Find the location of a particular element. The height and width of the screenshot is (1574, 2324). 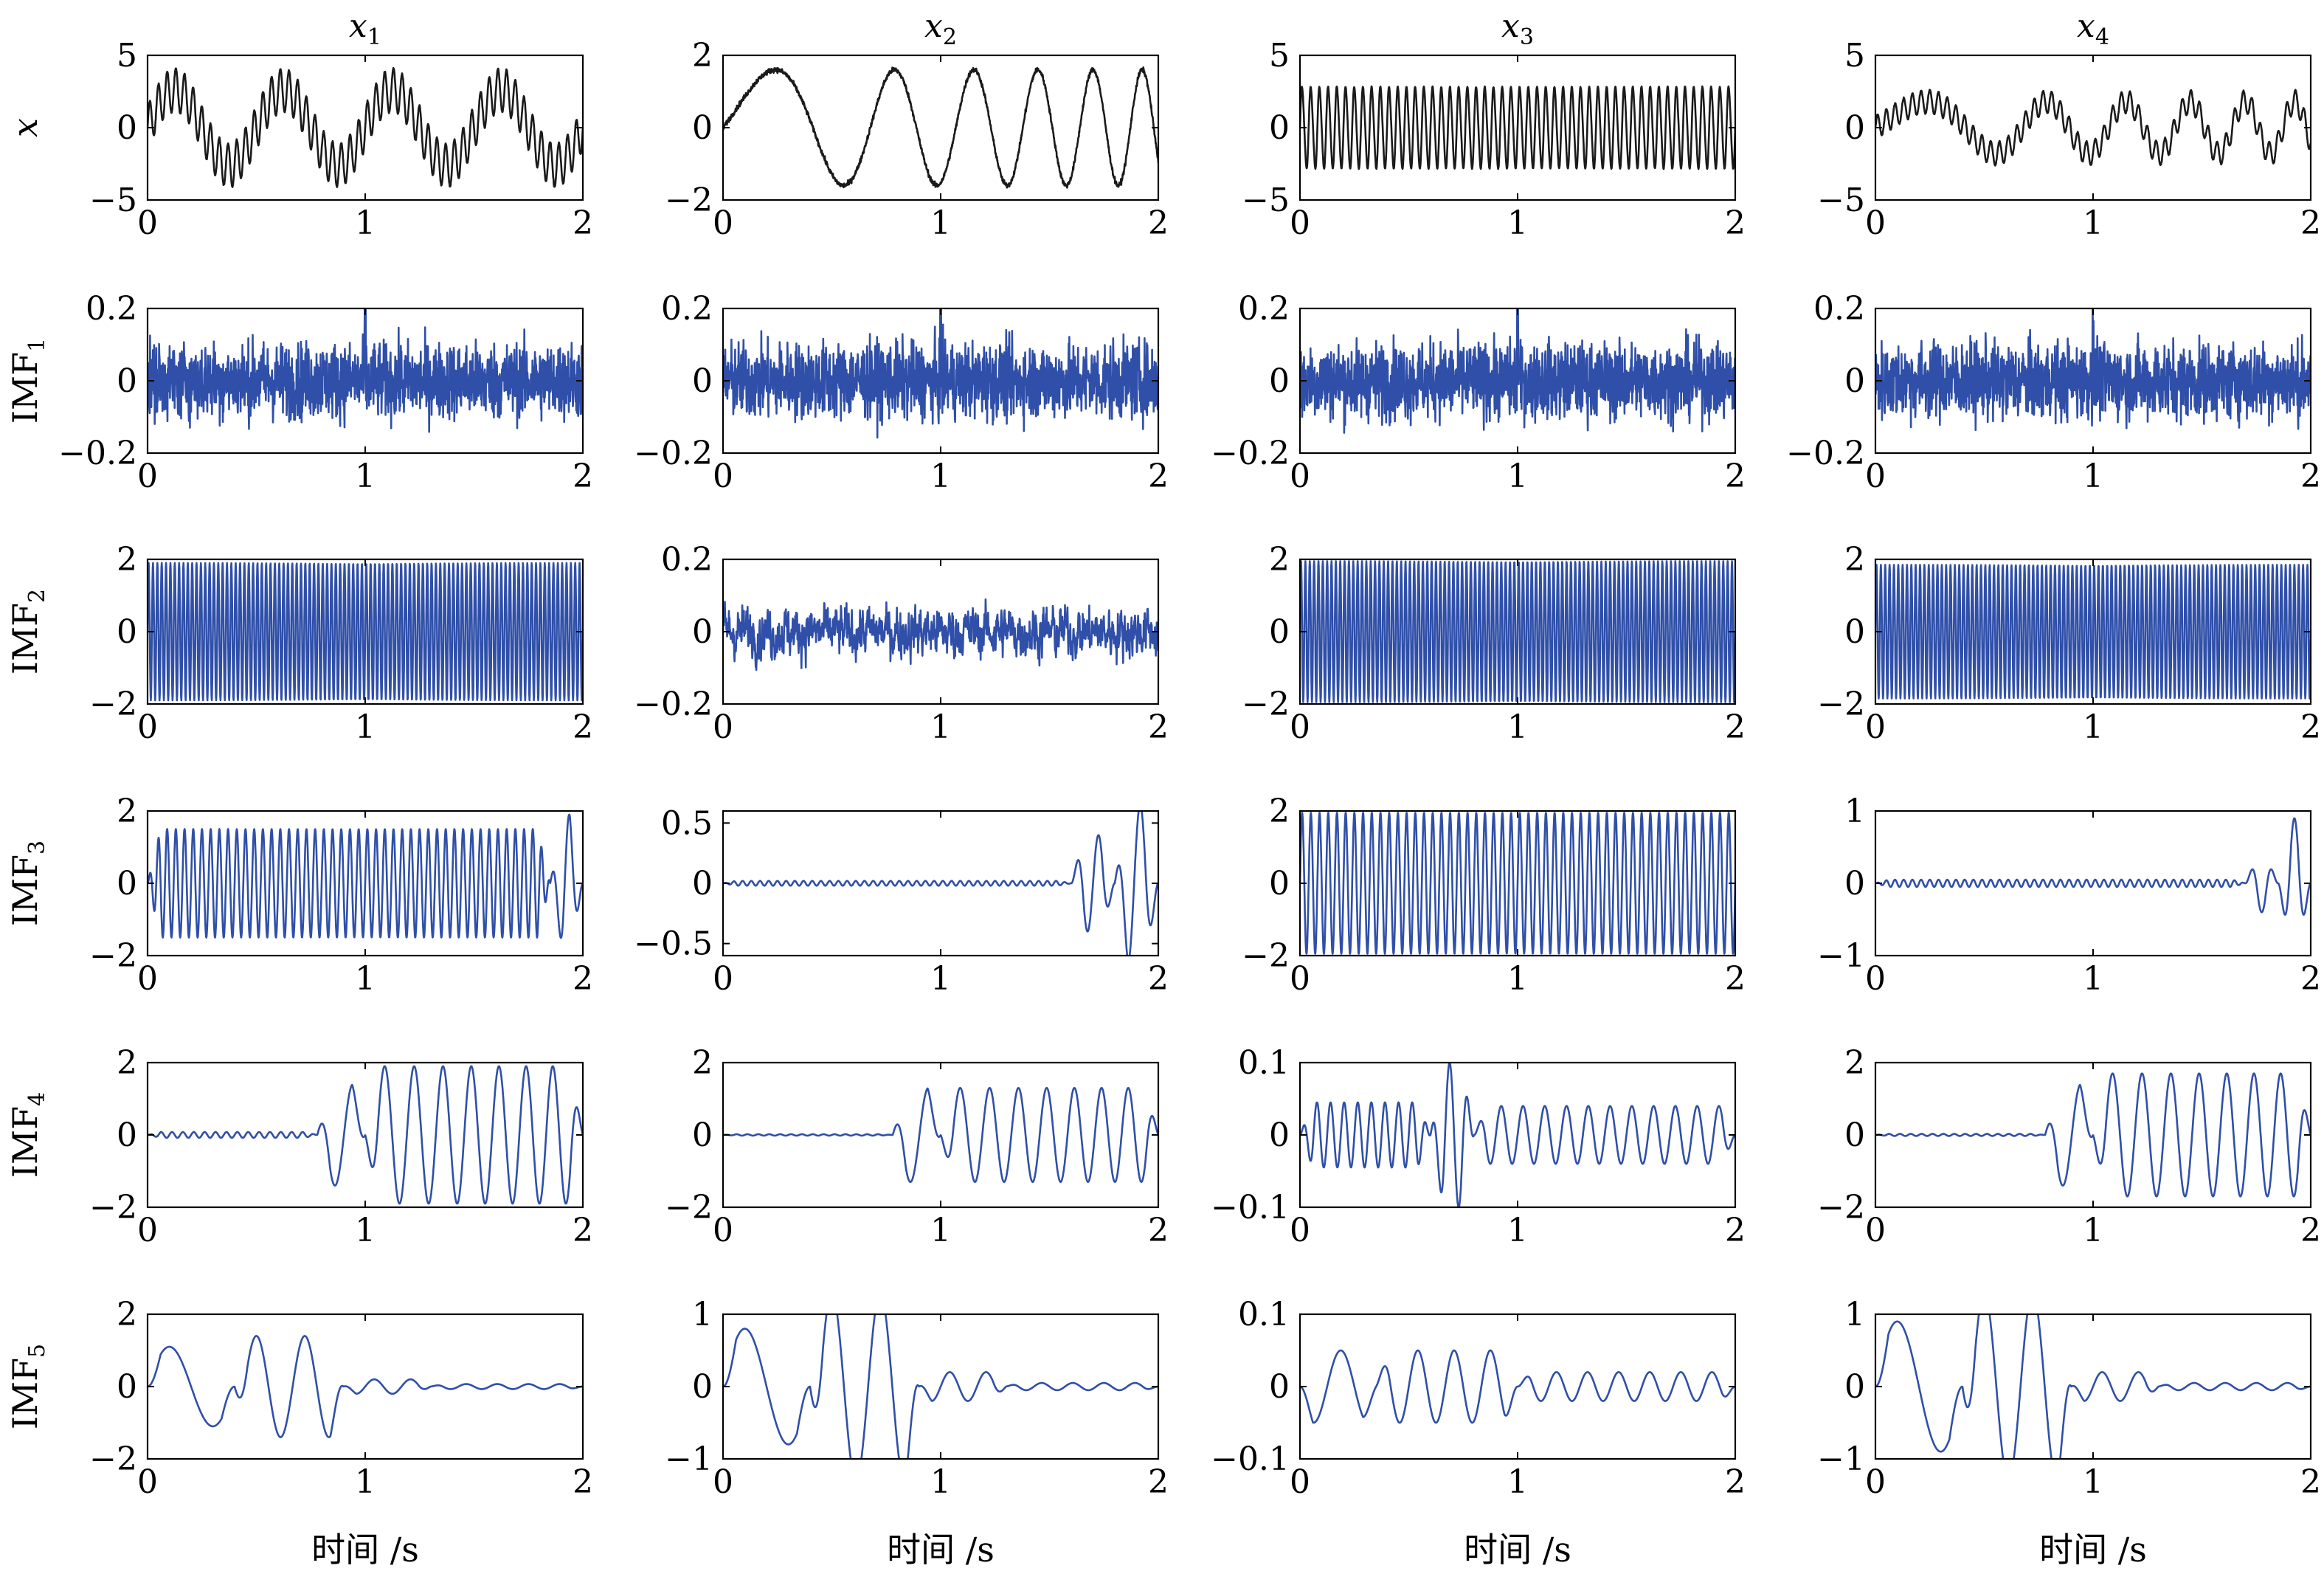

subplot-r5-c2: 0 1 2−202 is located at coordinates (917, 1146).